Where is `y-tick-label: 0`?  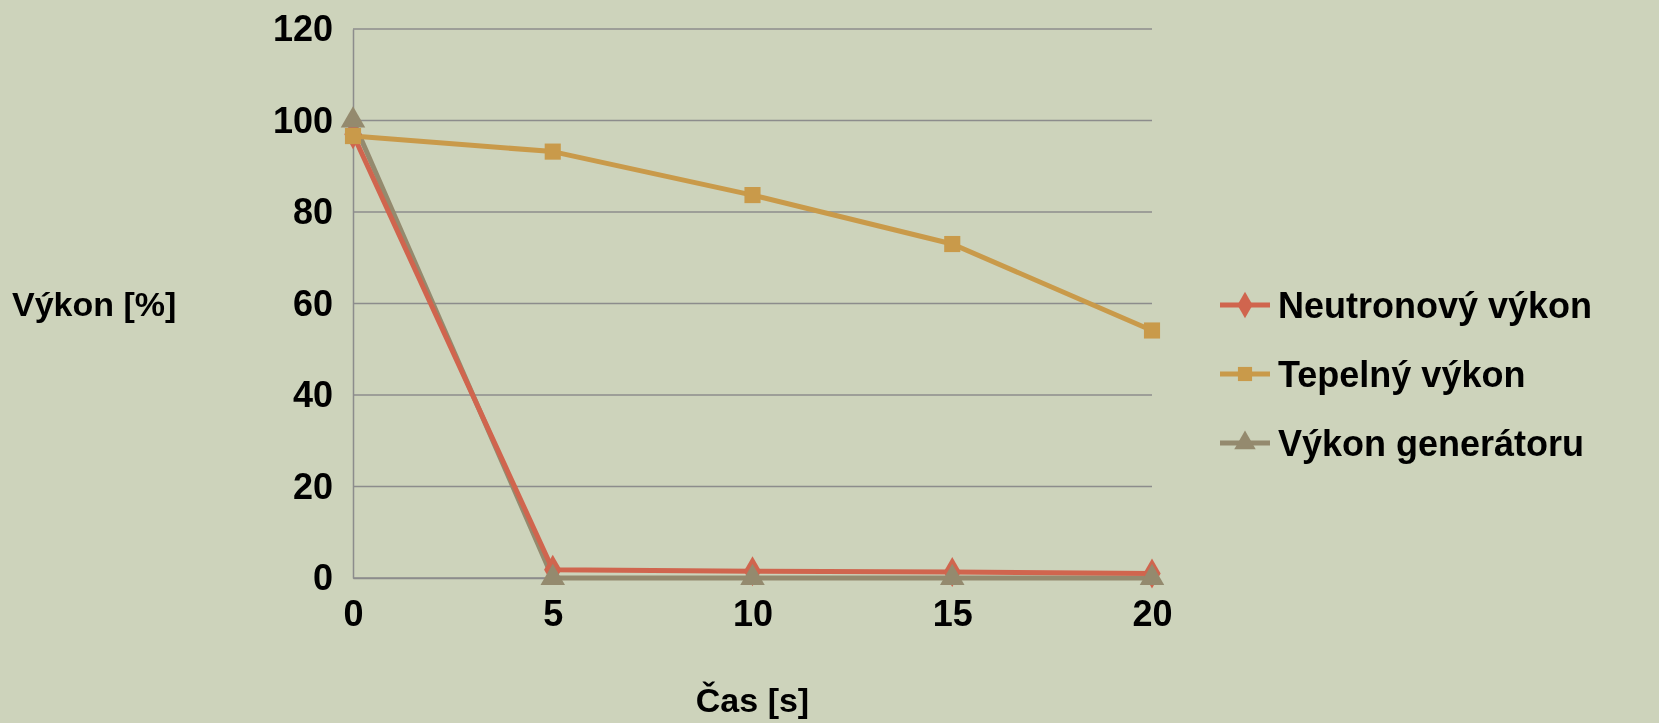
y-tick-label: 0 is located at coordinates (322, 578).